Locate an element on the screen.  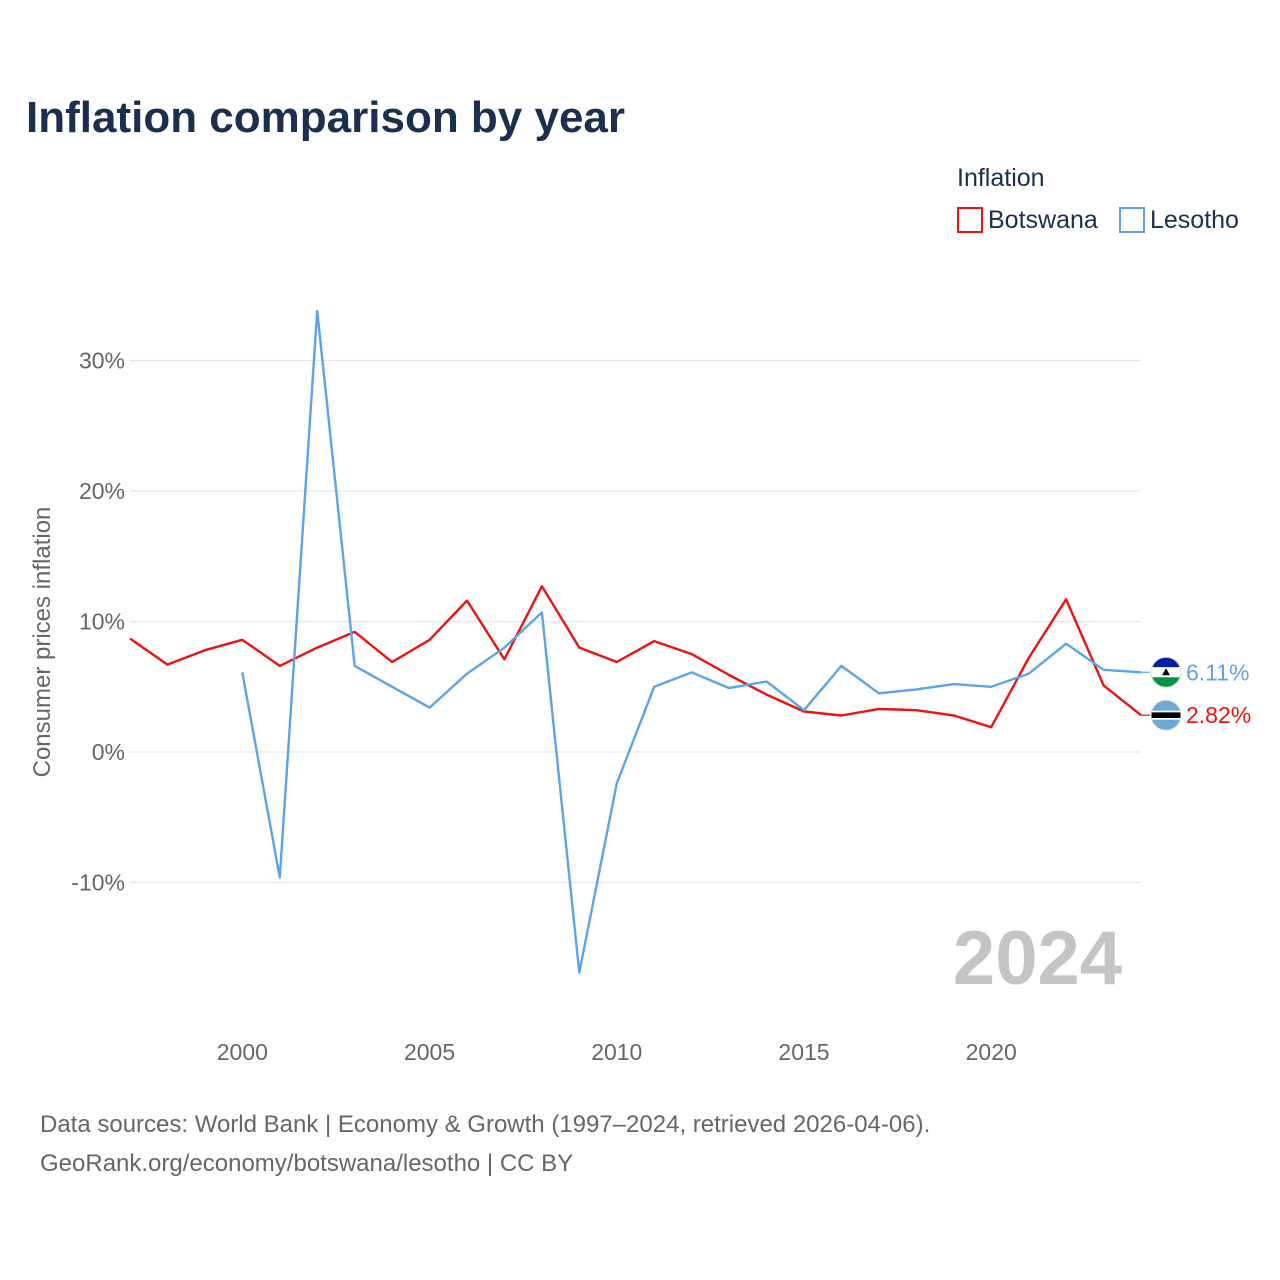
y-tick-label: 10% is located at coordinates (102, 622).